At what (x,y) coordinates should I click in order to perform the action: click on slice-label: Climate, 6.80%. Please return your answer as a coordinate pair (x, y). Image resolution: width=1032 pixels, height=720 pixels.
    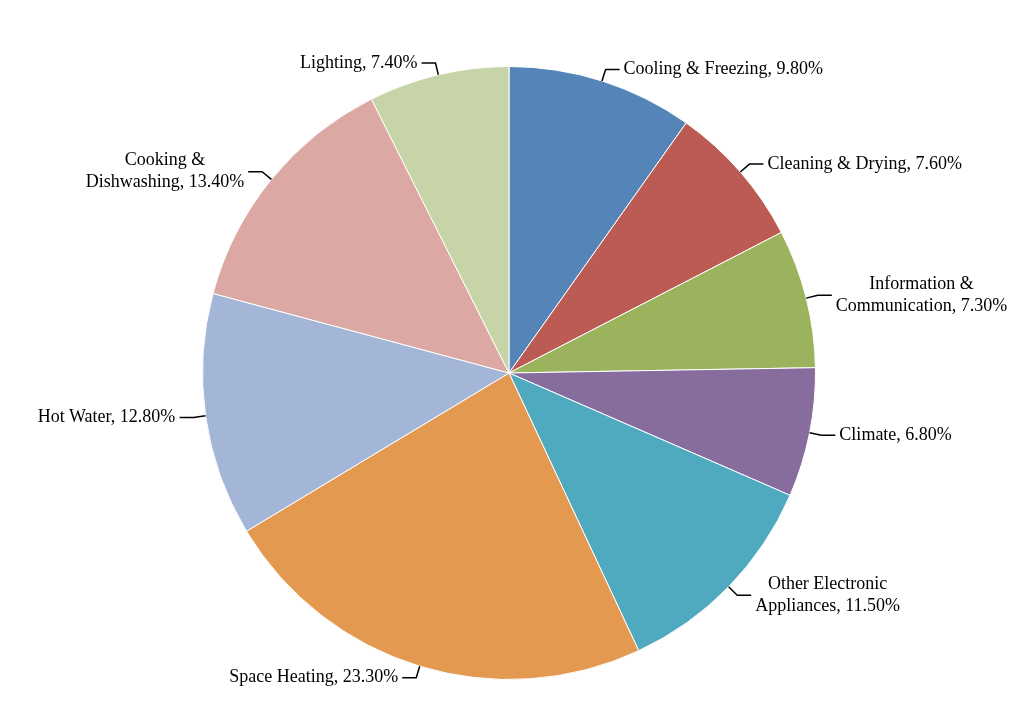
    Looking at the image, I should click on (895, 433).